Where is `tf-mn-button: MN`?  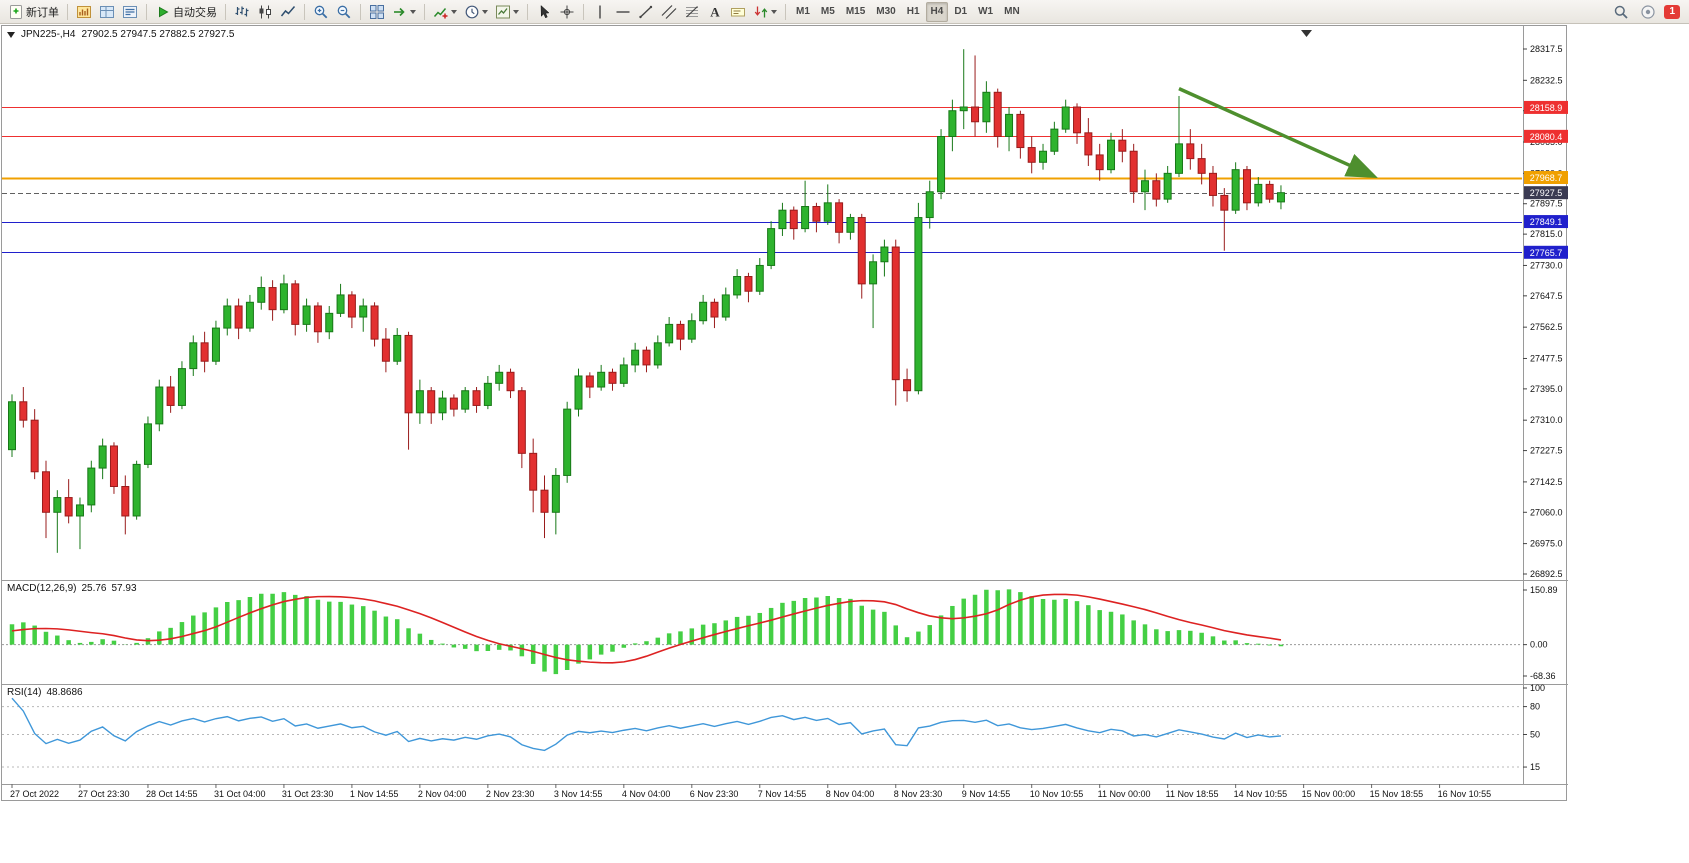
tf-mn-button: MN is located at coordinates (1012, 11).